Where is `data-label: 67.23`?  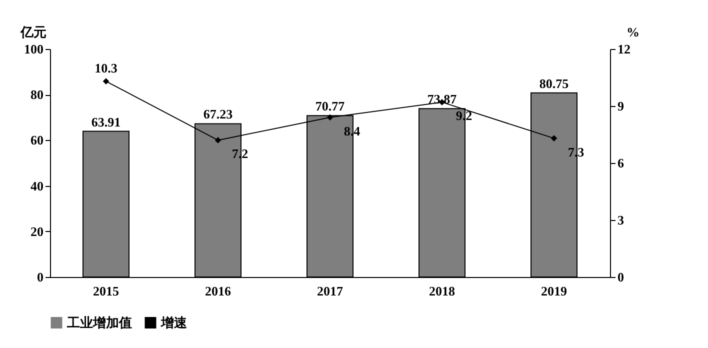
data-label: 67.23 is located at coordinates (218, 114).